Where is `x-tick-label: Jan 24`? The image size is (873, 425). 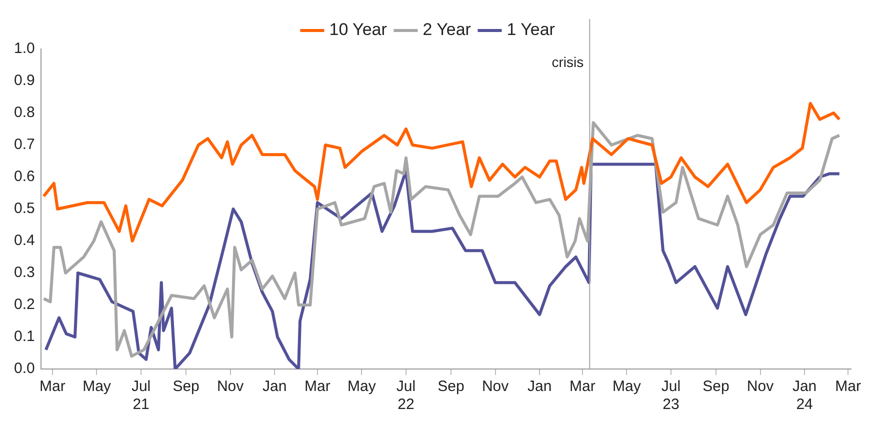
x-tick-label: Jan 24 is located at coordinates (804, 396).